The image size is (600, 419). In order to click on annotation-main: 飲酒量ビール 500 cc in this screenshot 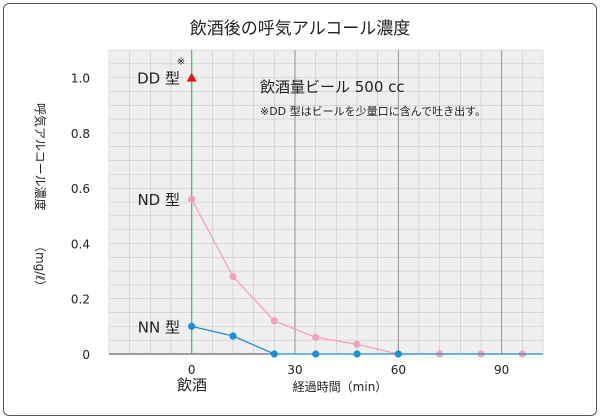, I will do `click(332, 87)`.